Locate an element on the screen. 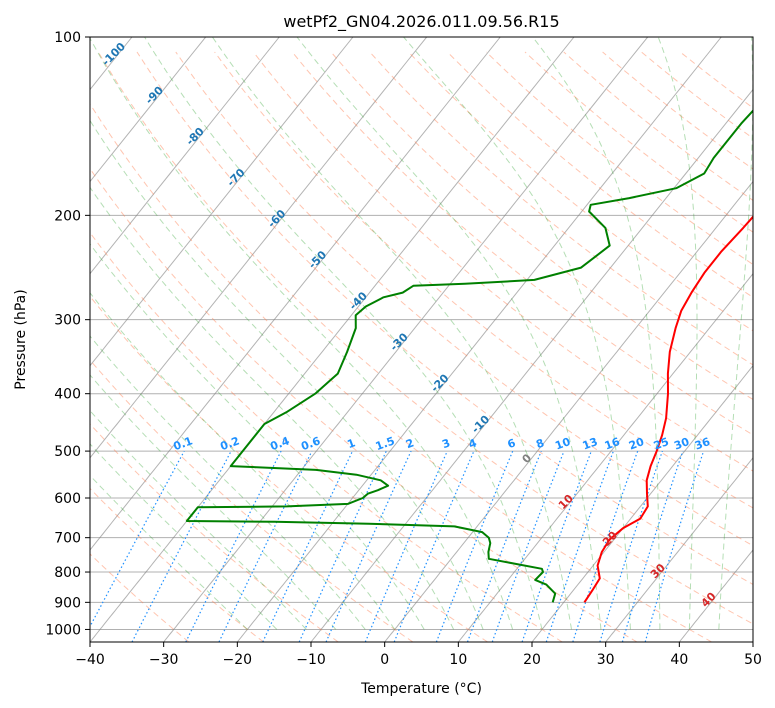 Image resolution: width=775 pixels, height=708 pixels. mixing-ratio-label: 0.6 is located at coordinates (310, 443).